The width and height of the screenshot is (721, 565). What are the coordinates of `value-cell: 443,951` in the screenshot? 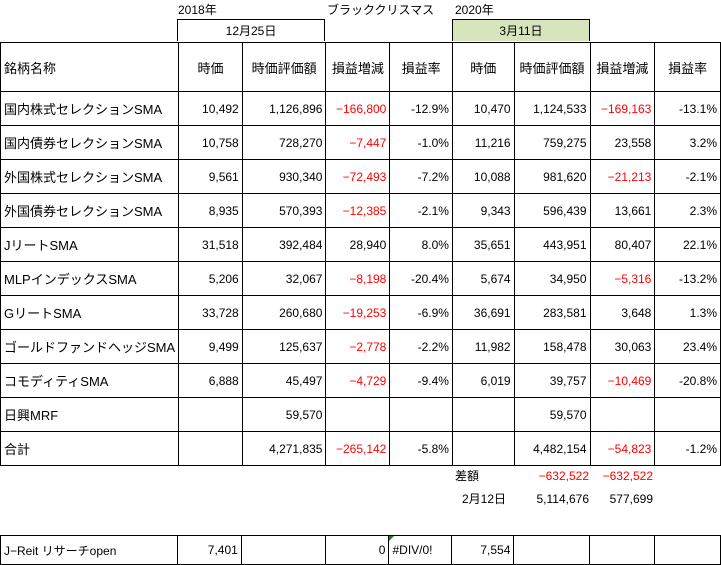 It's located at (552, 244).